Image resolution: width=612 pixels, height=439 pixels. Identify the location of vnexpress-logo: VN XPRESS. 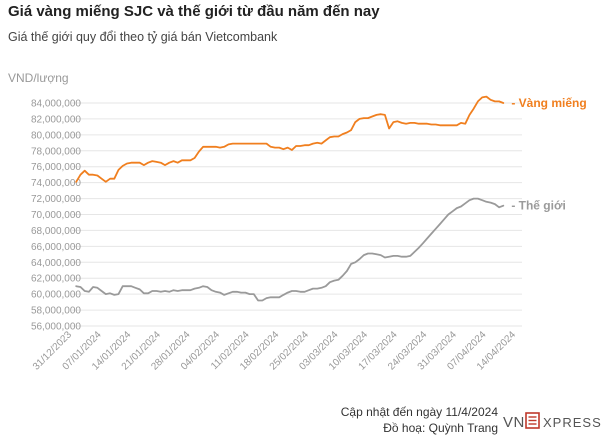
(552, 421).